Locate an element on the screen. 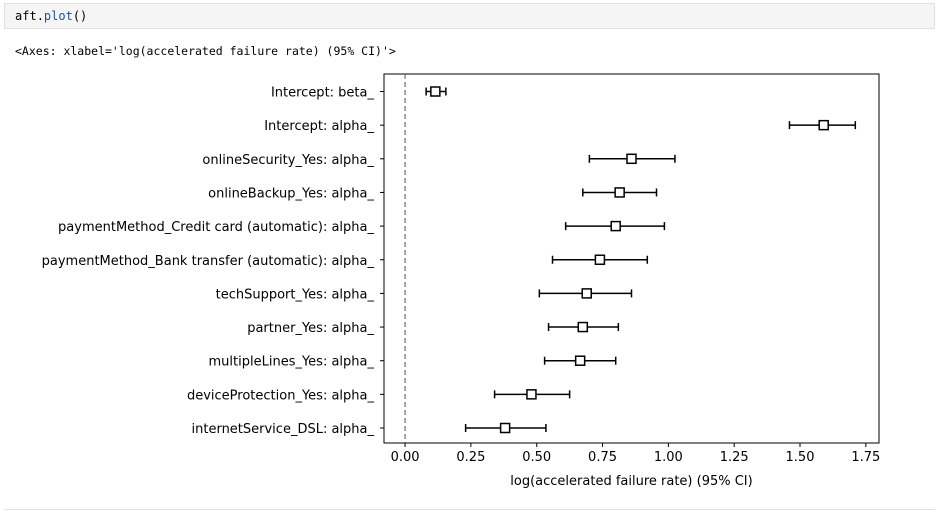 The height and width of the screenshot is (512, 937). x-tick-label: 0.75 is located at coordinates (602, 457).